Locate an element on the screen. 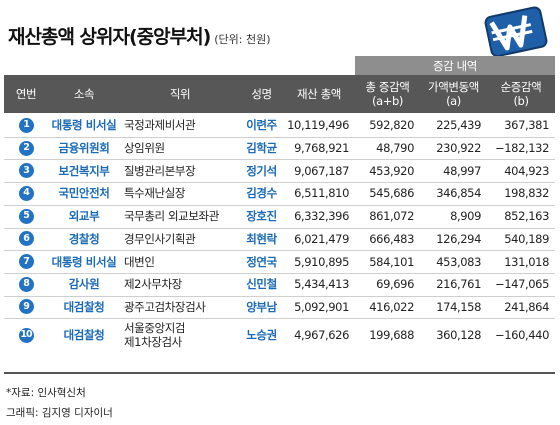  table-cell: 216,761 is located at coordinates (453, 284).